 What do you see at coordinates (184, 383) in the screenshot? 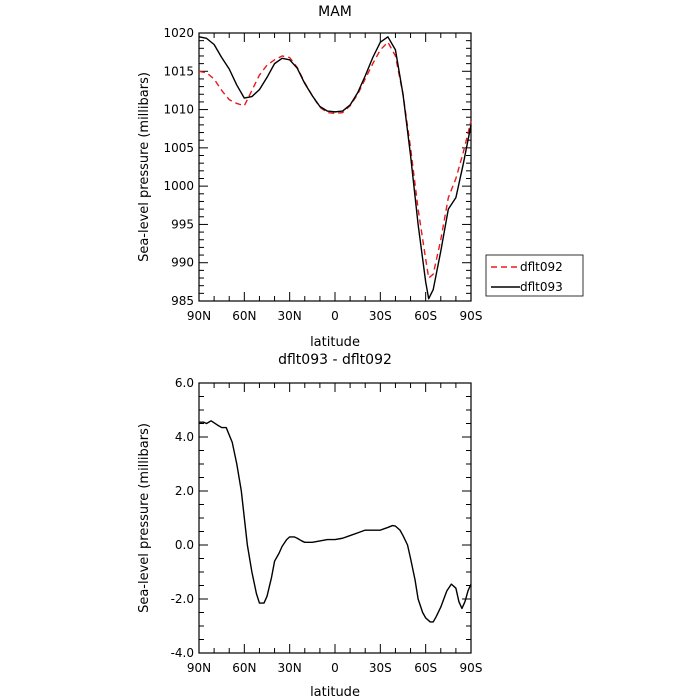
I see `y-tick-label: 6.0` at bounding box center [184, 383].